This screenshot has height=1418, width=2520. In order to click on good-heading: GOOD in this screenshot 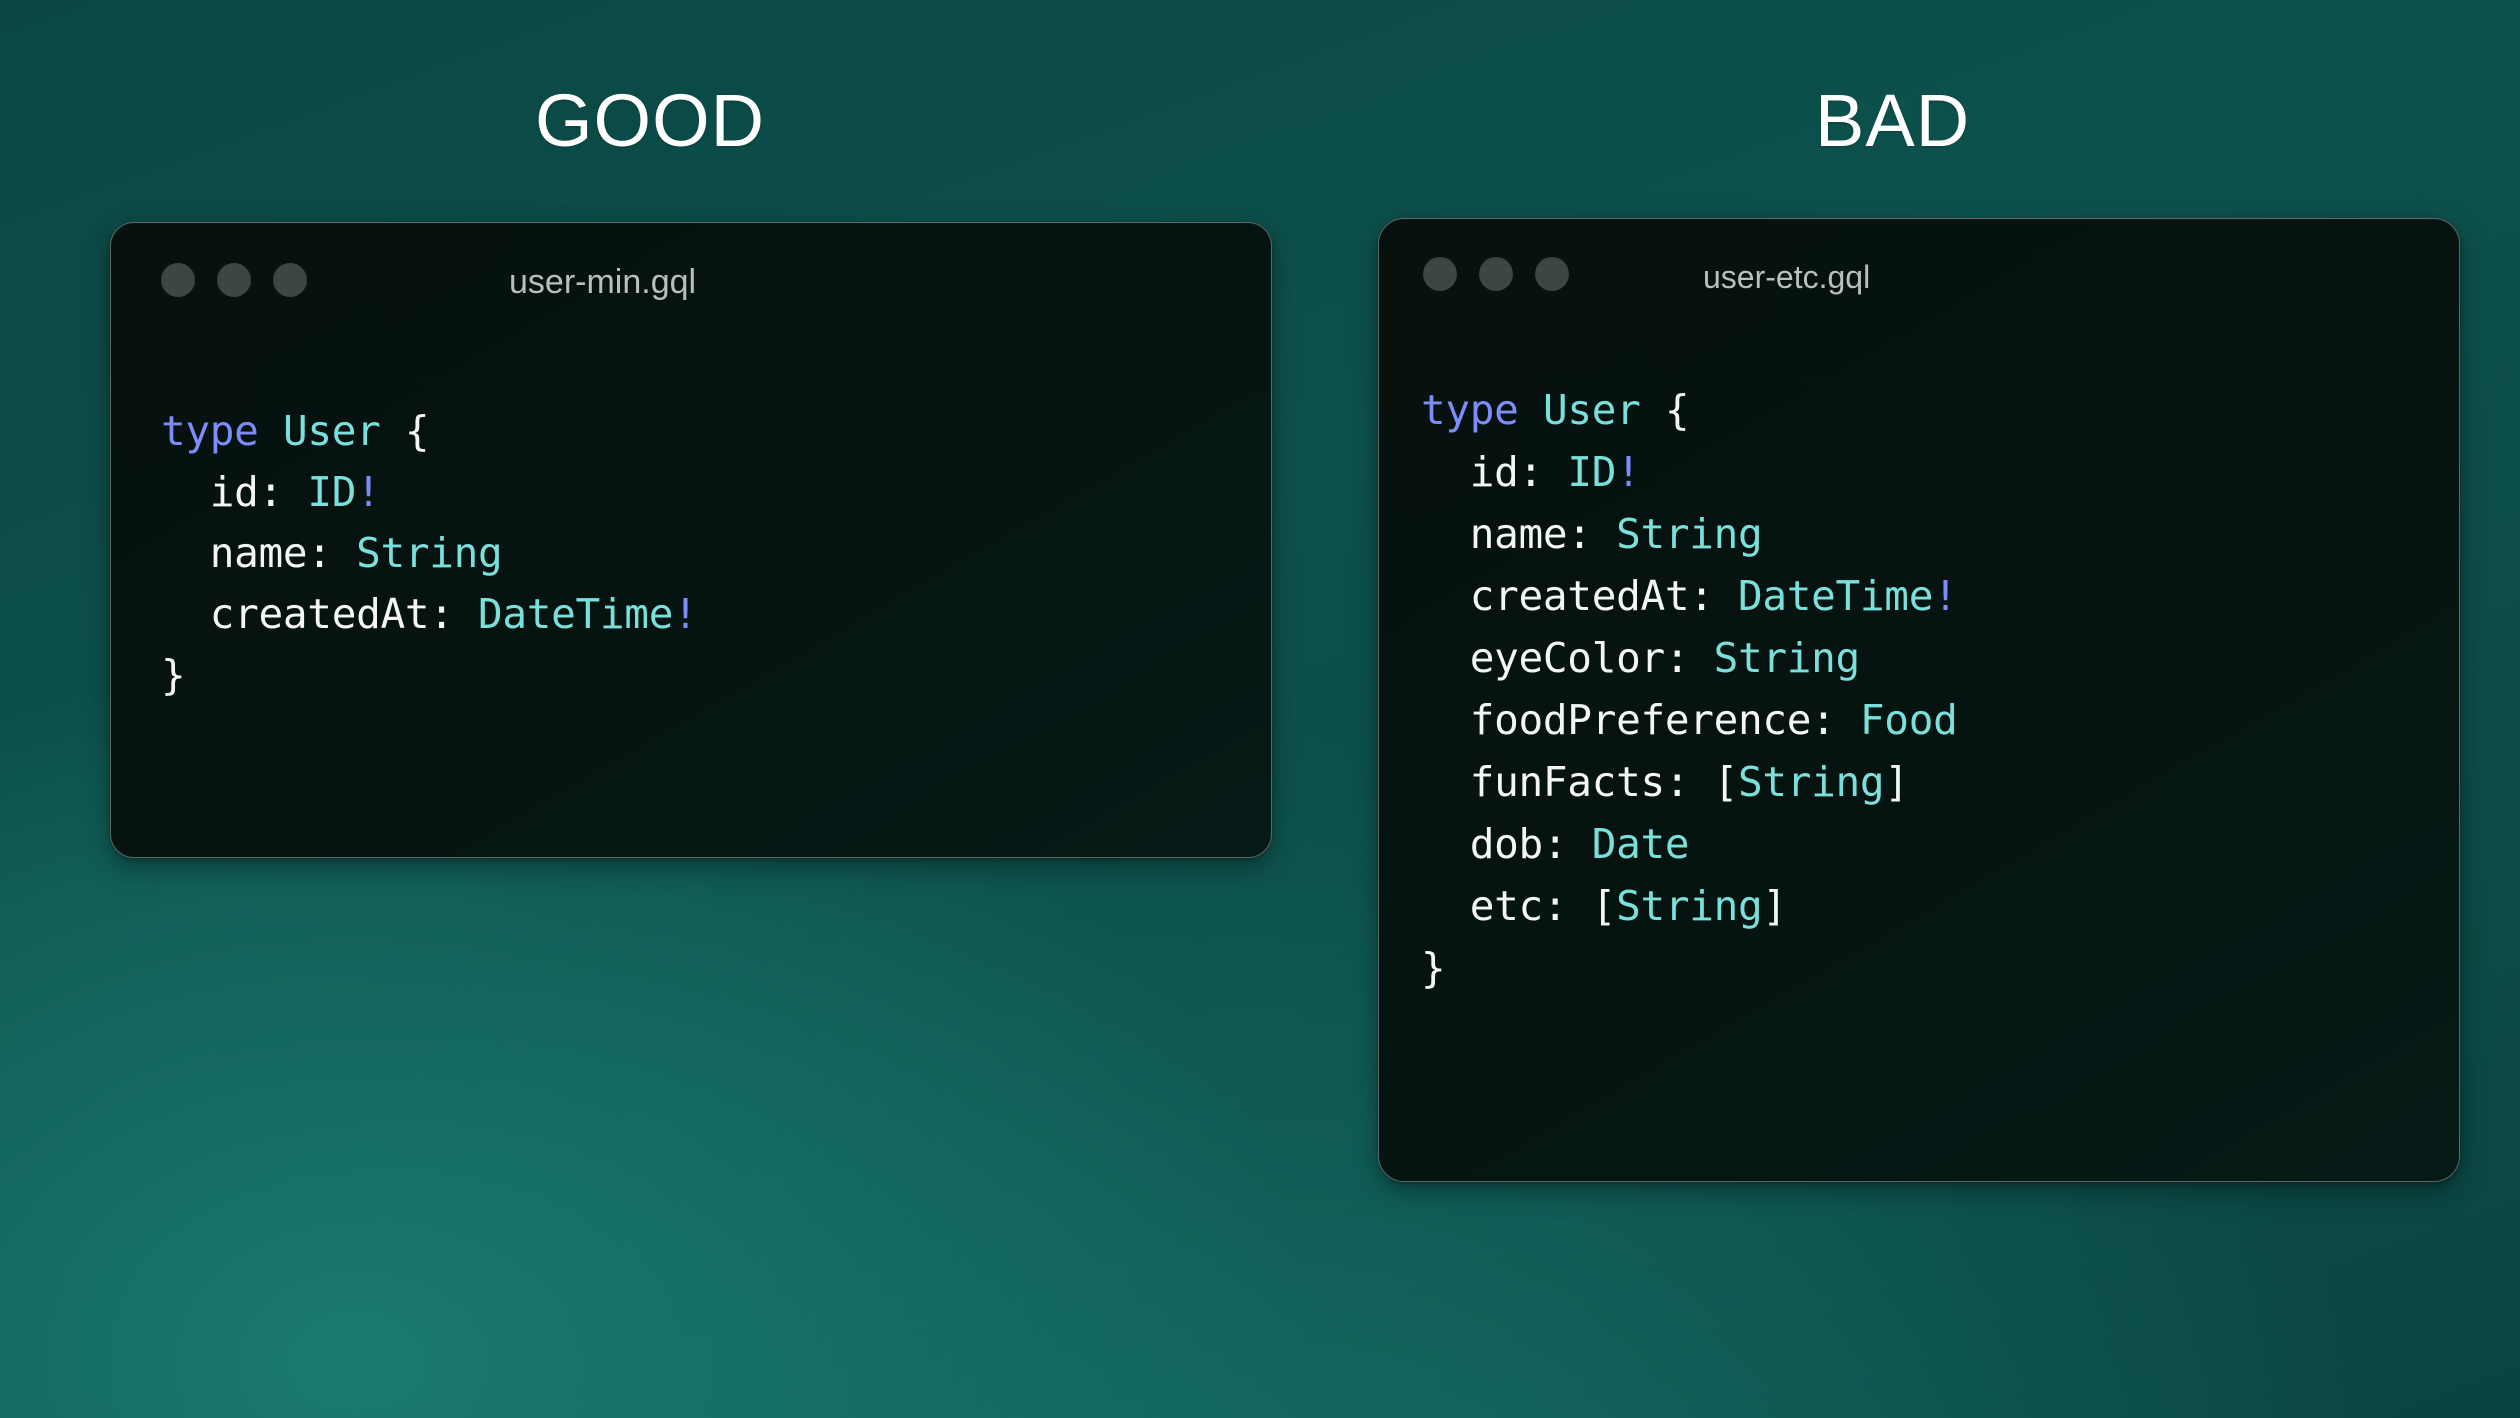, I will do `click(650, 120)`.